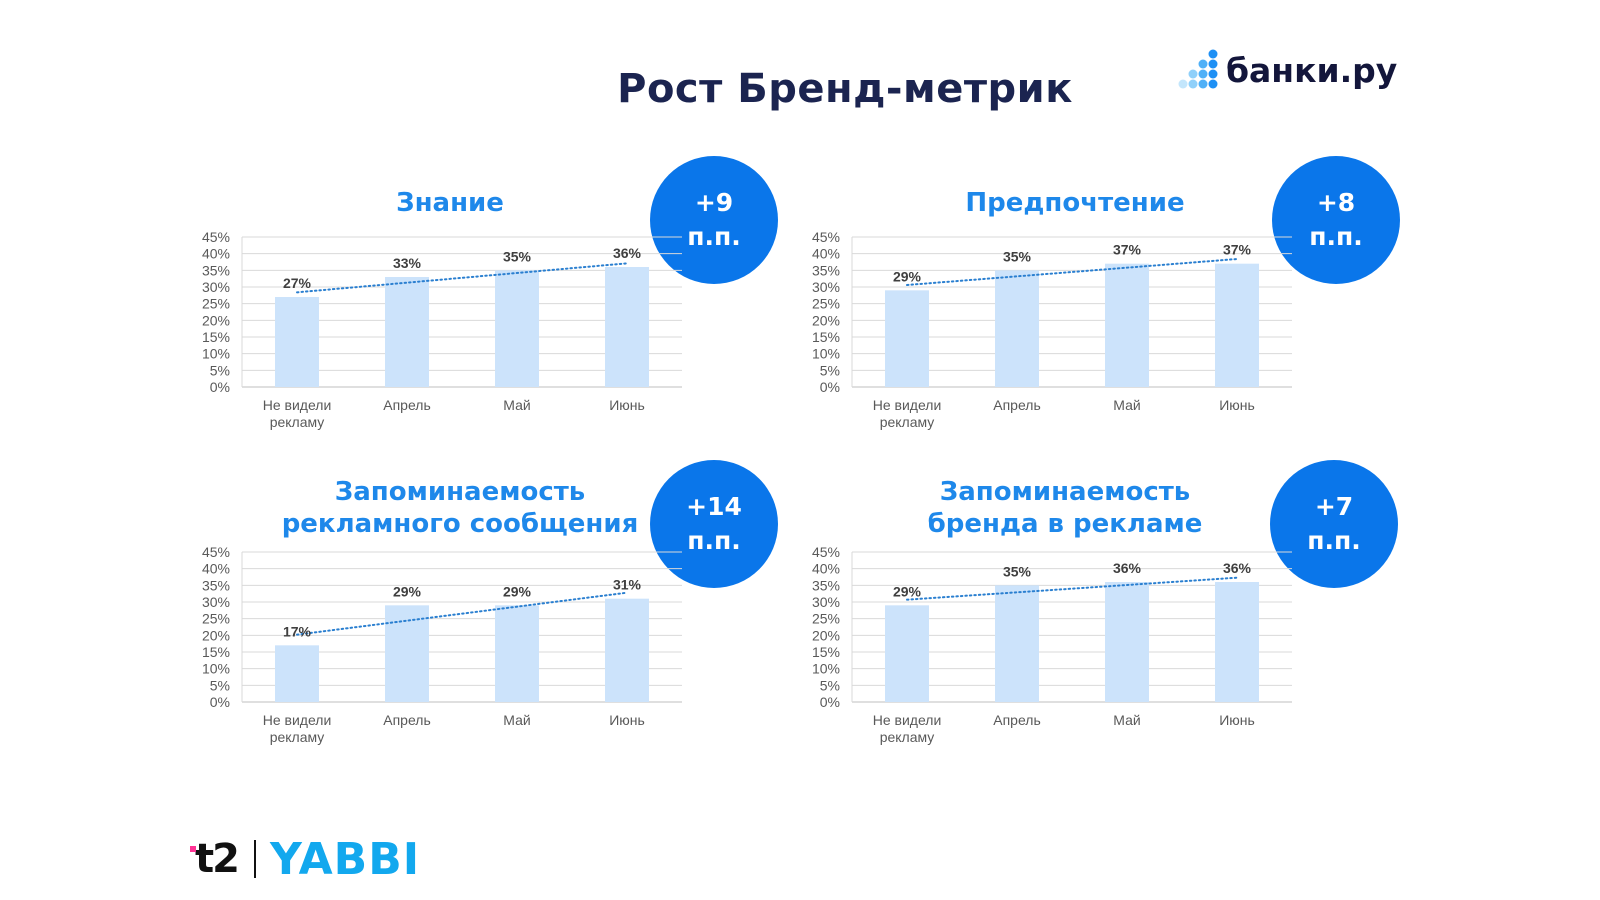 This screenshot has width=1600, height=900. What do you see at coordinates (1336, 202) in the screenshot?
I see `badge-value: +8` at bounding box center [1336, 202].